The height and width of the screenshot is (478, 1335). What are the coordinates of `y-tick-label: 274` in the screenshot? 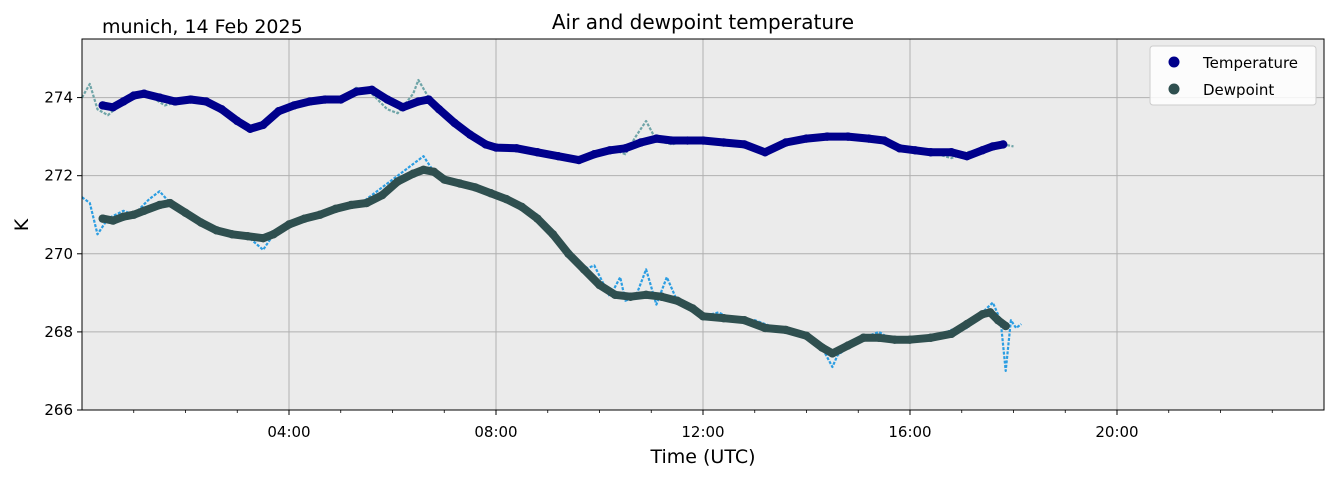 It's located at (58, 98).